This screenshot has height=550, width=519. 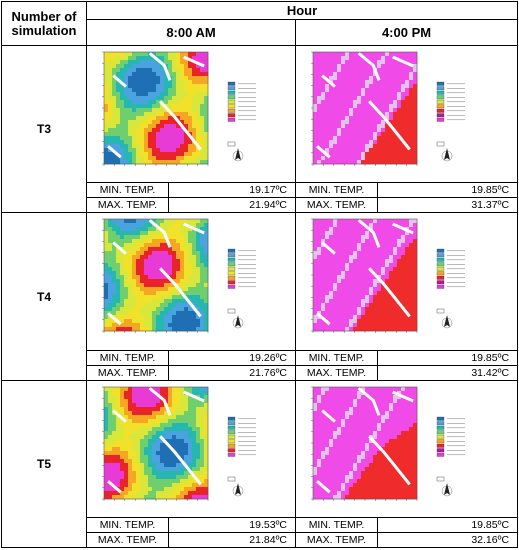 What do you see at coordinates (406, 33) in the screenshot?
I see `column-4pm-header: 4:00 PM` at bounding box center [406, 33].